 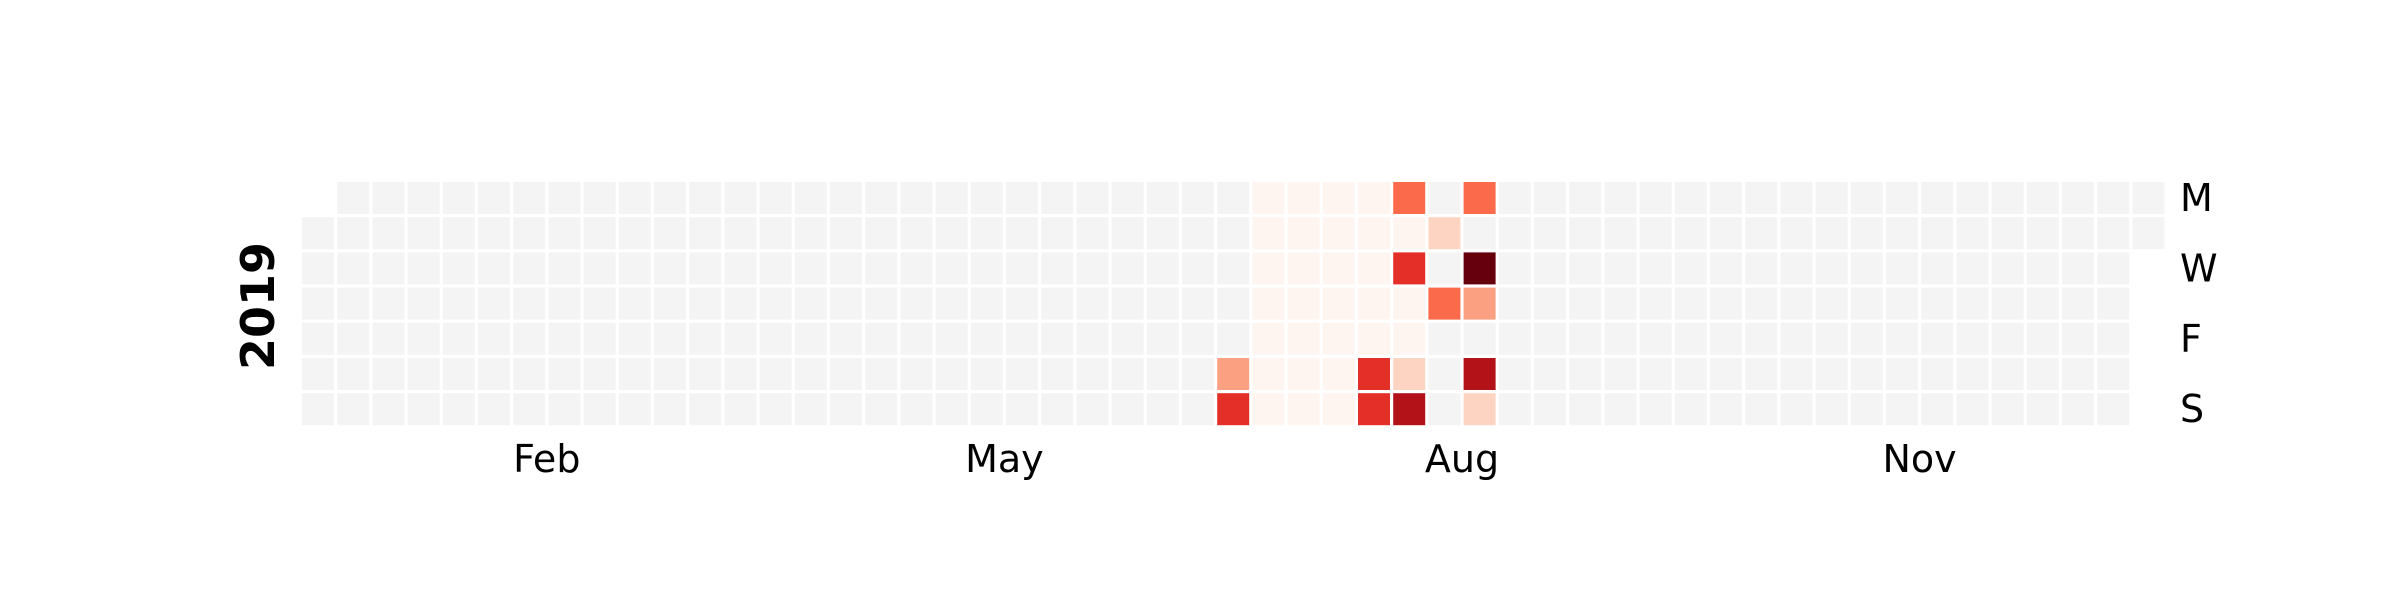 I want to click on month-label: Aug, so click(x=1462, y=459).